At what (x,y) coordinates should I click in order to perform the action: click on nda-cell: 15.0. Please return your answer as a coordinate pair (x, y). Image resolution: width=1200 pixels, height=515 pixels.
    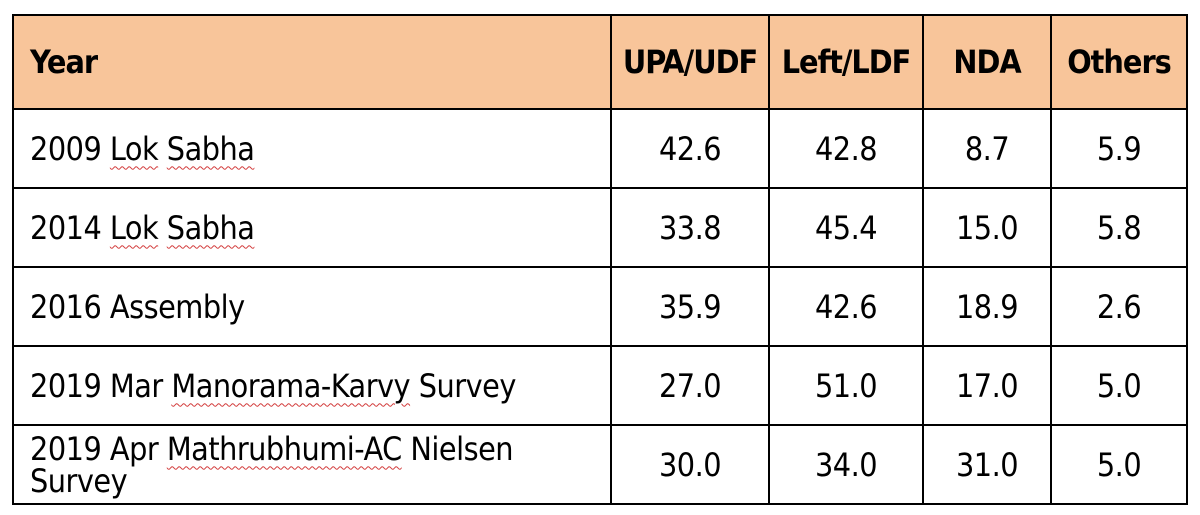
    Looking at the image, I should click on (987, 227).